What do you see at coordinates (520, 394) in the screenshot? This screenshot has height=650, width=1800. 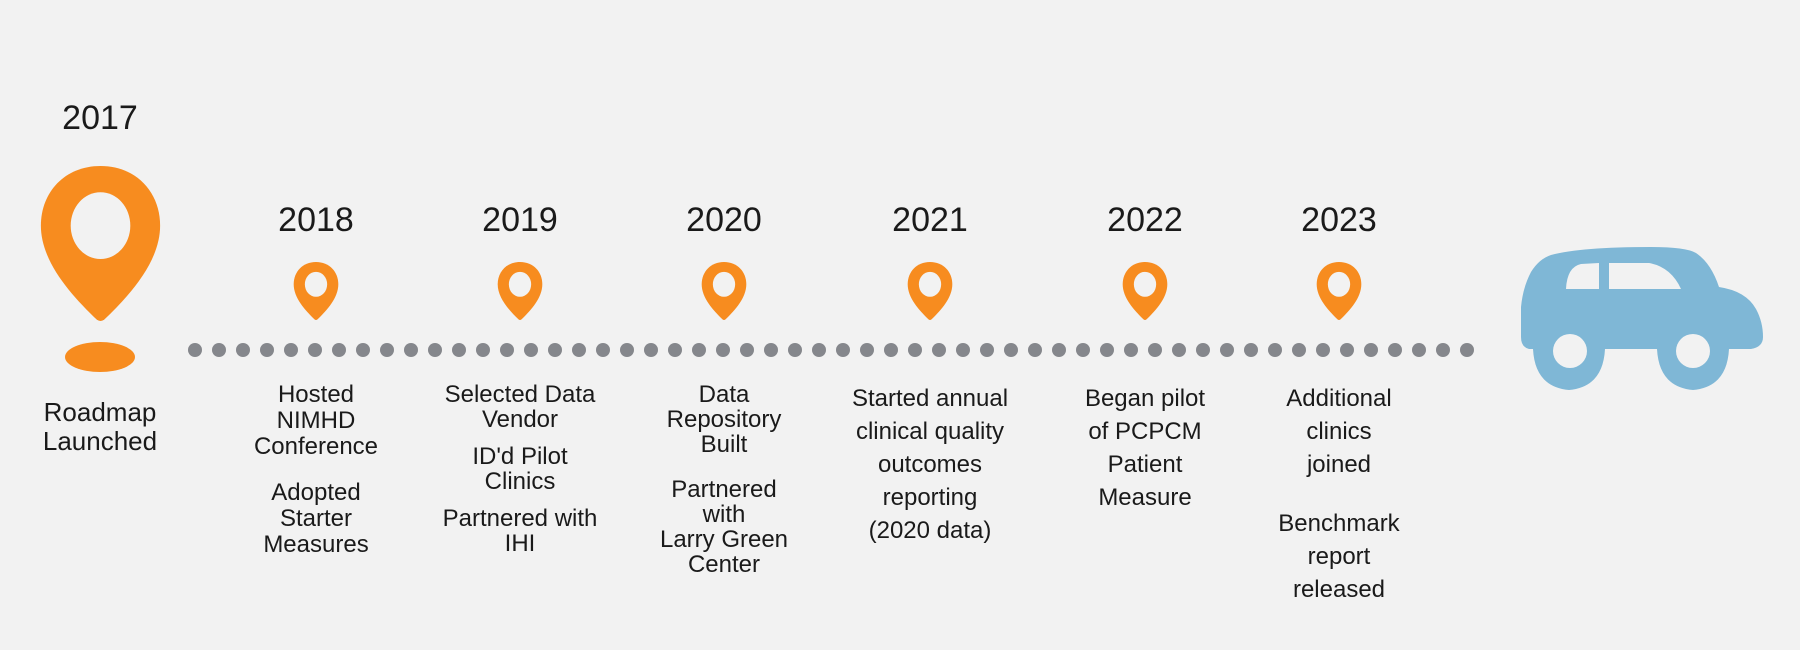 I see `milestone-line: Selected Data` at bounding box center [520, 394].